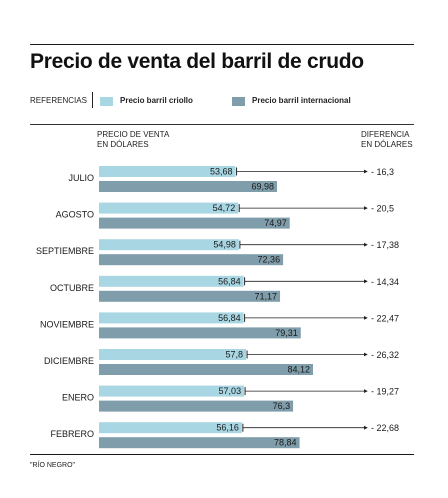 This screenshot has height=498, width=448. What do you see at coordinates (221, 172) in the screenshot?
I see `value-label-criollo-julio: 53,68` at bounding box center [221, 172].